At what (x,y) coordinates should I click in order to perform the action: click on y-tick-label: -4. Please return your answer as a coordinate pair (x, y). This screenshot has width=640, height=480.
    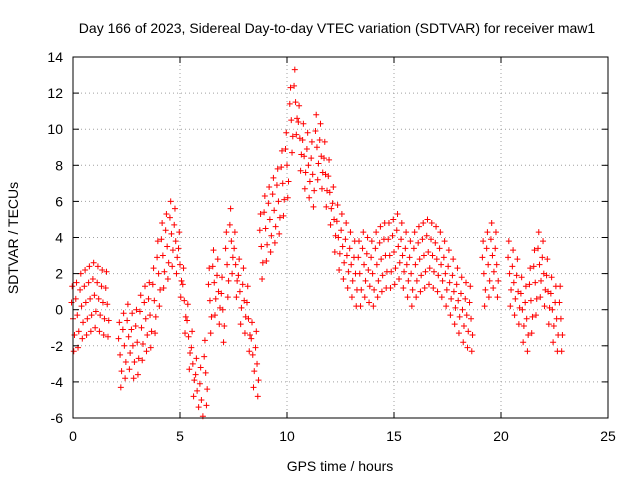
    Looking at the image, I should click on (57, 382).